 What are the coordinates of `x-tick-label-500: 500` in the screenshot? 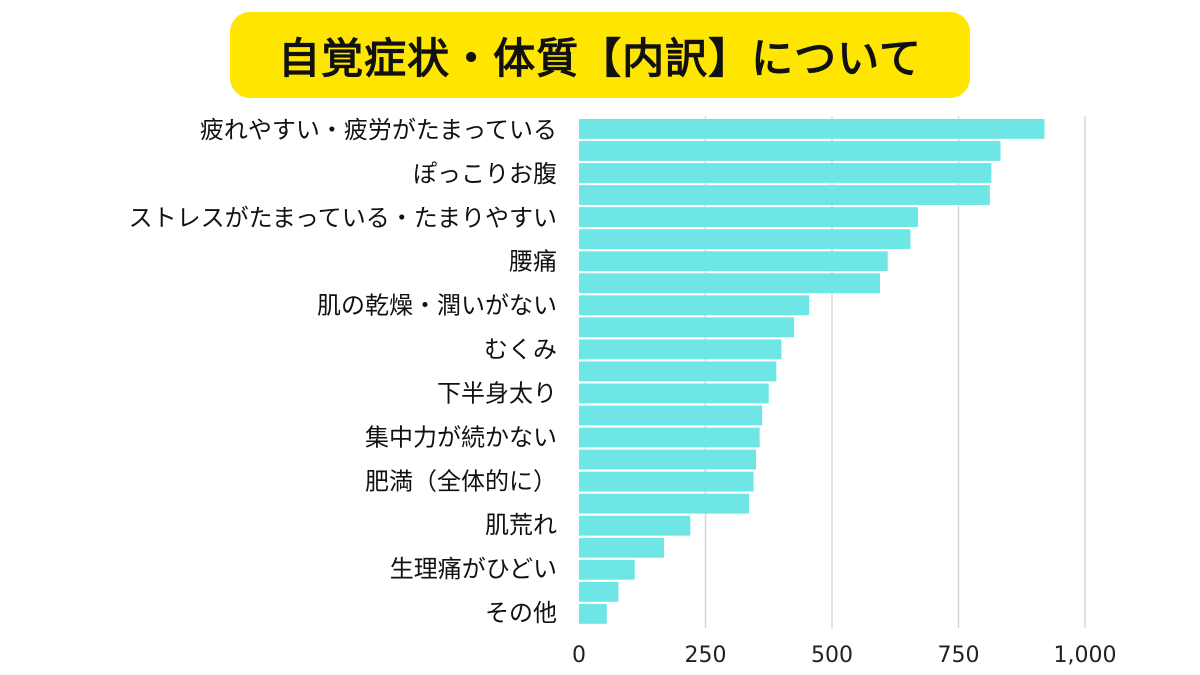 It's located at (832, 655).